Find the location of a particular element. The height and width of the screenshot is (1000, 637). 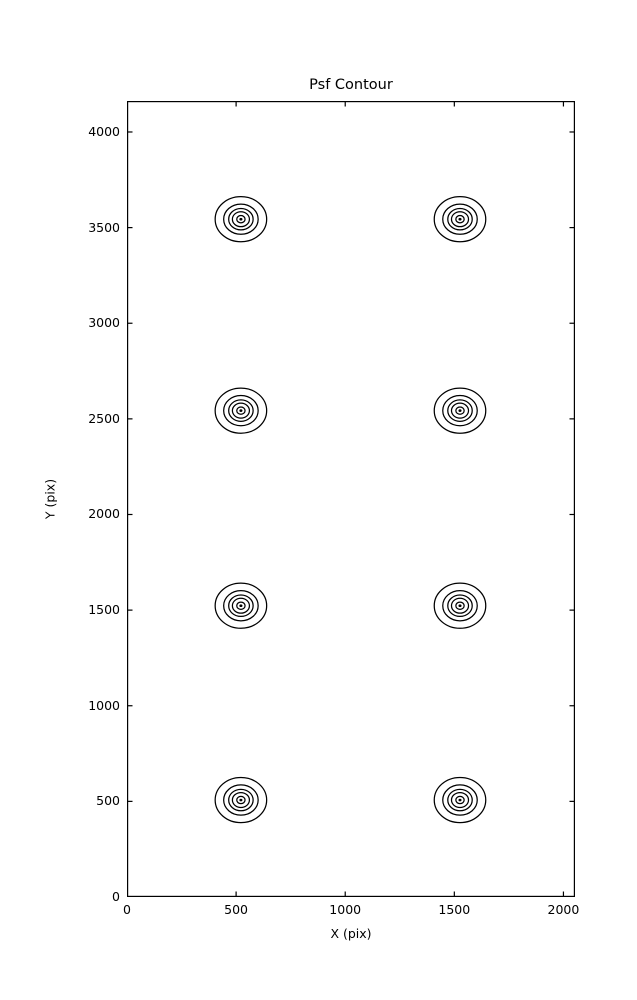

x-tick-label: 2000 is located at coordinates (563, 909).